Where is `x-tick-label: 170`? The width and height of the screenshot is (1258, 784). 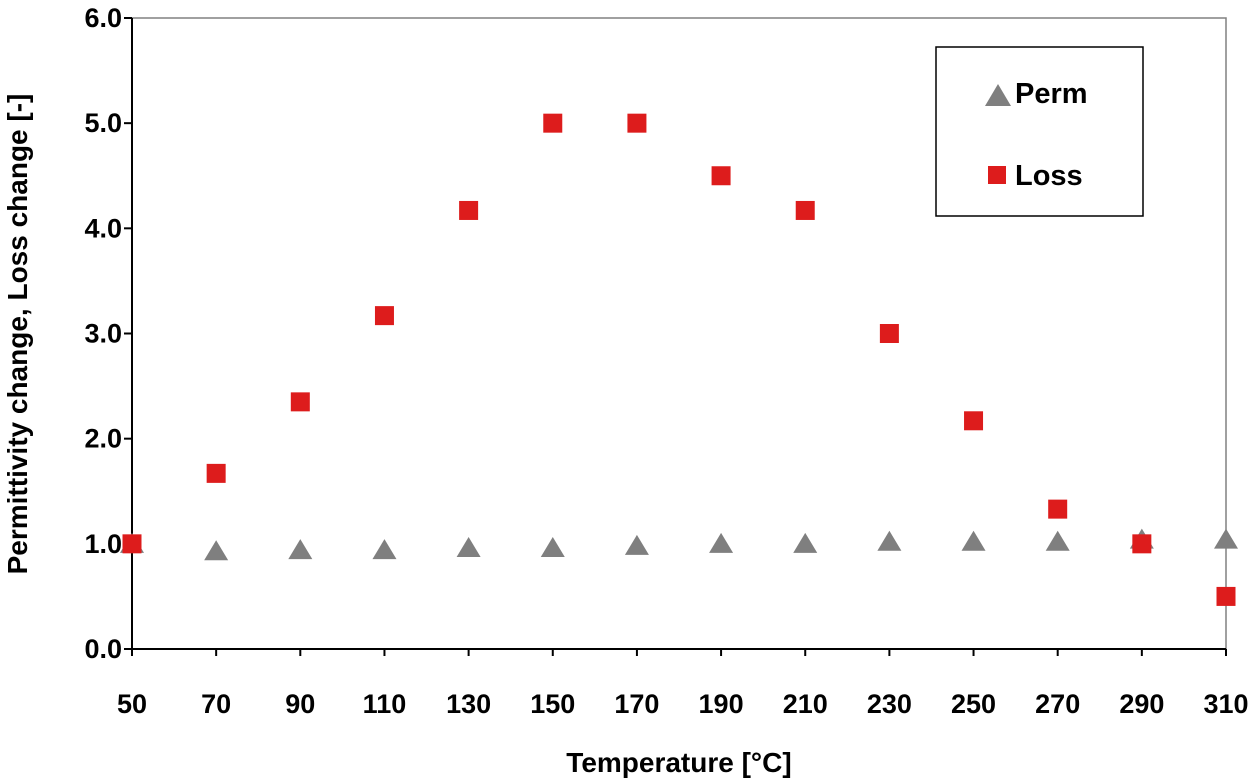 x-tick-label: 170 is located at coordinates (636, 704).